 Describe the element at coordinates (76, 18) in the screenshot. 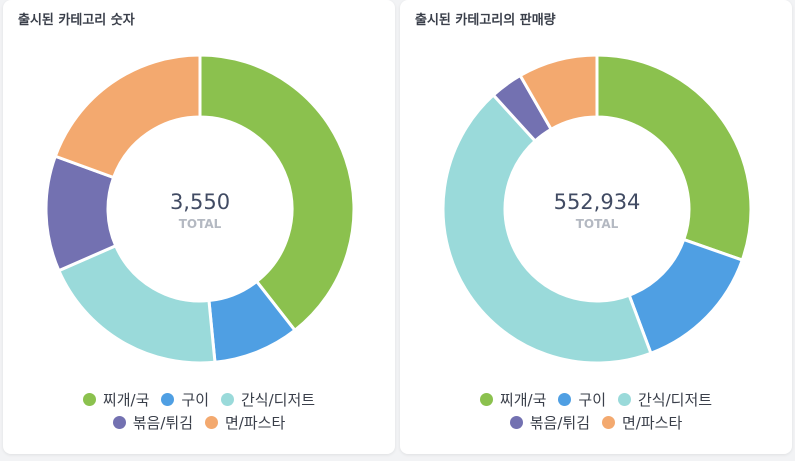

I see `chart-title: 출시된 카테고리 숫자` at that location.